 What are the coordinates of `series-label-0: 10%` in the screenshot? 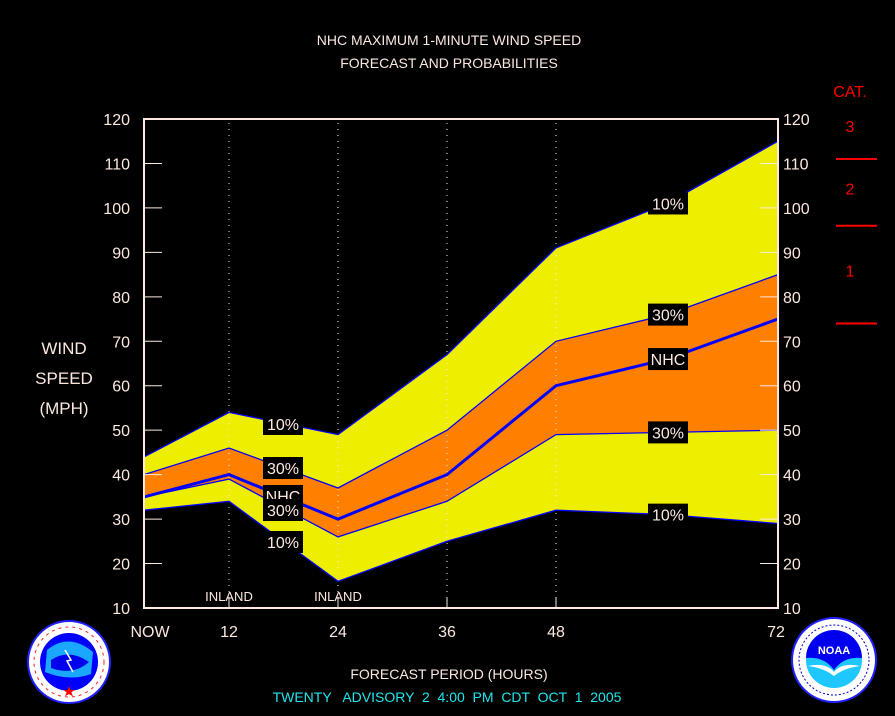 It's located at (283, 425).